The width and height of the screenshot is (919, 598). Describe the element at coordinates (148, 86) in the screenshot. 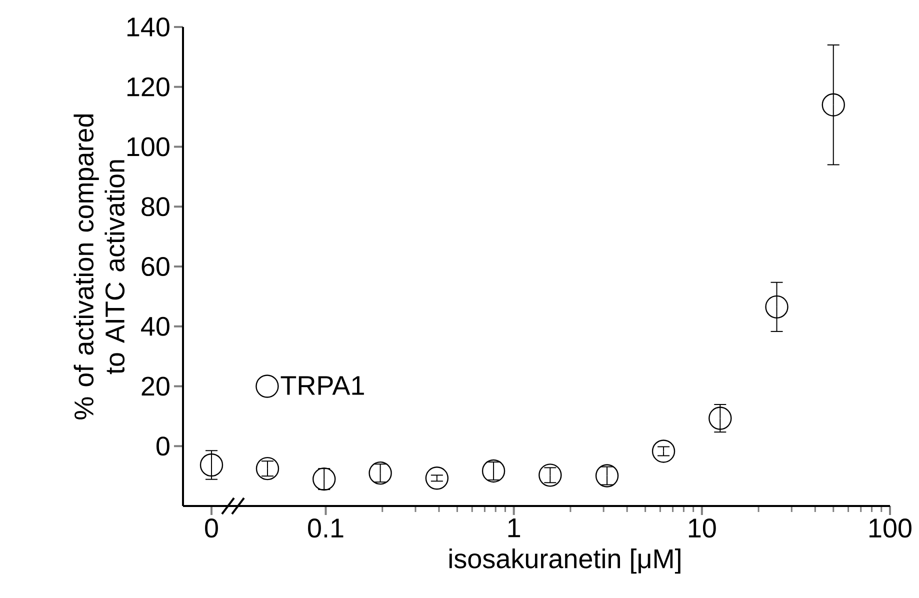

I see `y-tick-label: 120` at that location.